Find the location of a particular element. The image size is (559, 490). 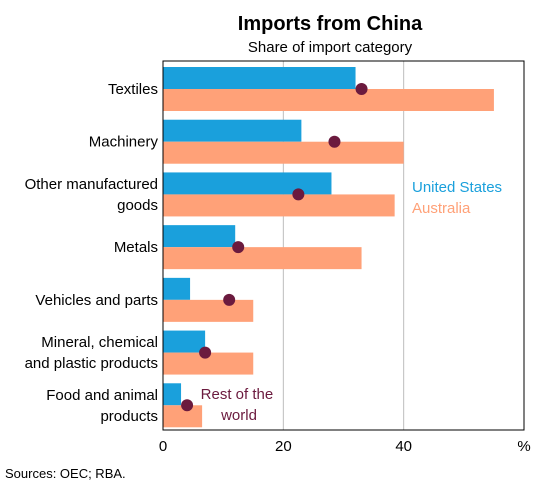

marker-rest-of-world-other-manufactured-goods is located at coordinates (298, 194).